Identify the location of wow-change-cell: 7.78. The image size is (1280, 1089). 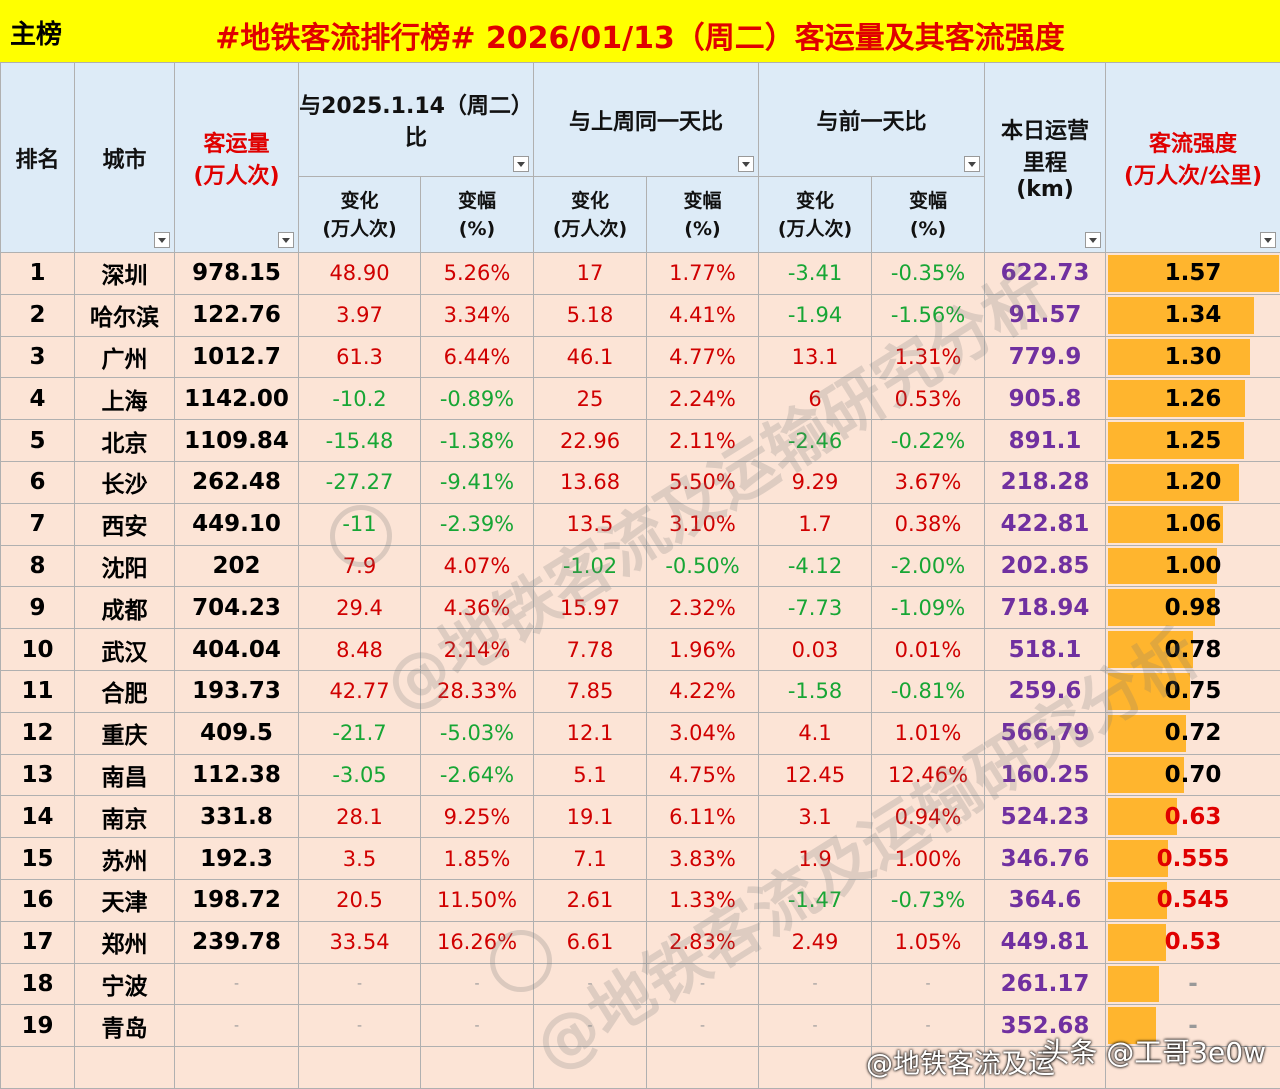
(590, 649).